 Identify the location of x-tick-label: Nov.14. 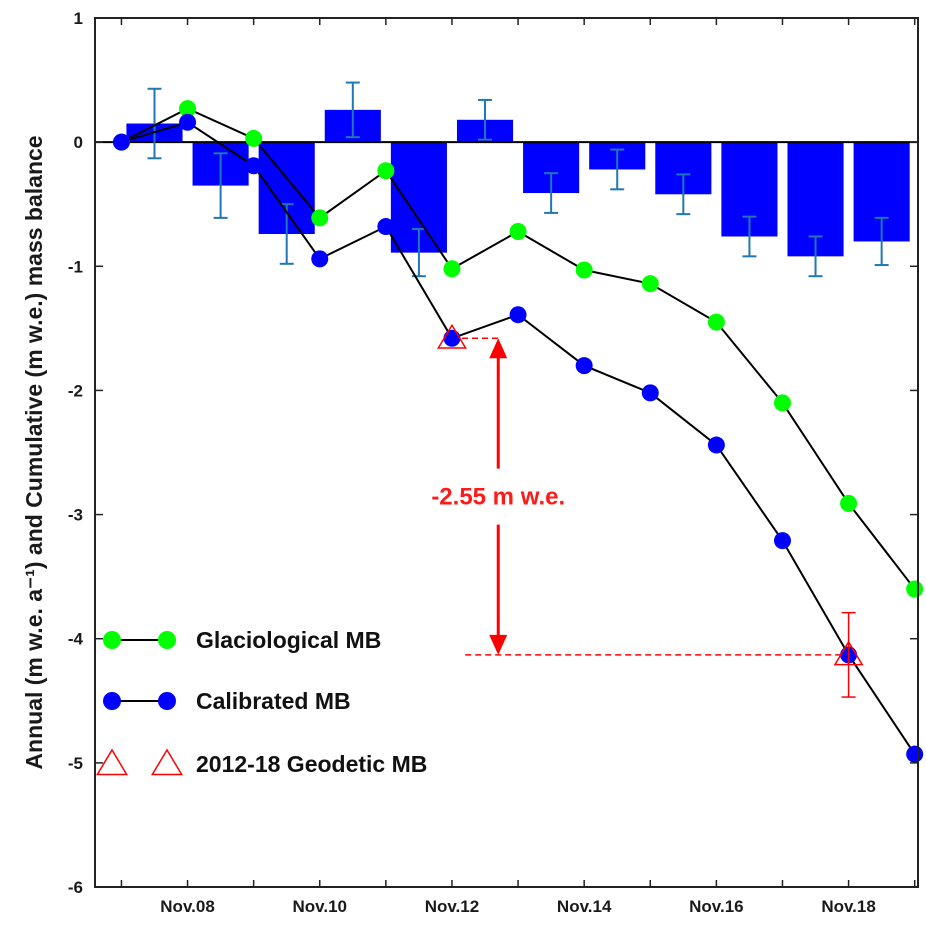
(584, 906).